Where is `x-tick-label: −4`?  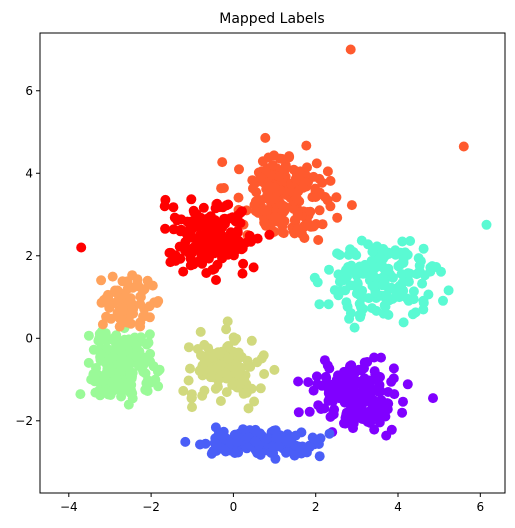
x-tick-label: −4 is located at coordinates (69, 507).